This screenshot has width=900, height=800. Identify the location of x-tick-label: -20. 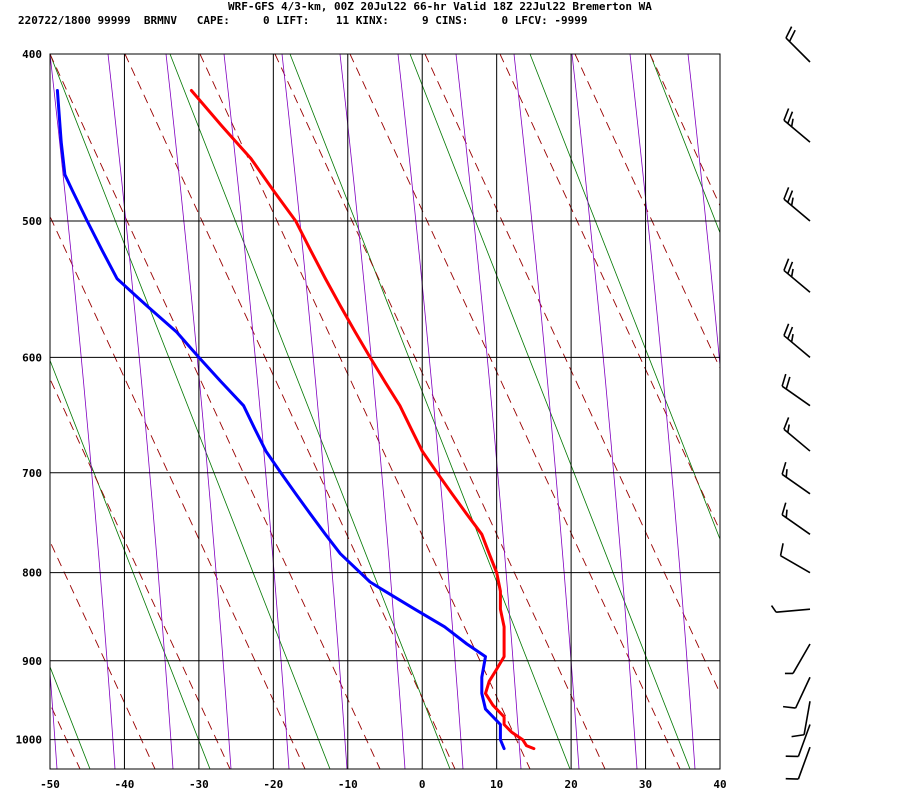
(273, 784).